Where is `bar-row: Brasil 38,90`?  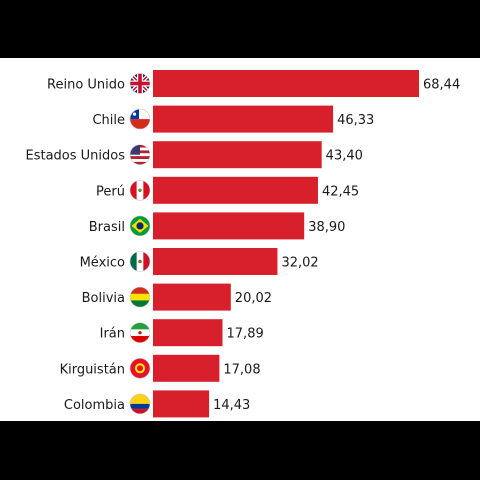
bar-row: Brasil 38,90 is located at coordinates (217, 226).